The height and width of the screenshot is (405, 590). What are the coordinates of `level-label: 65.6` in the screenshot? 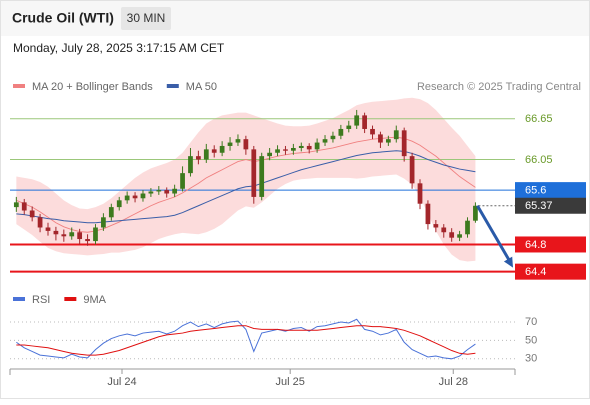 It's located at (535, 191).